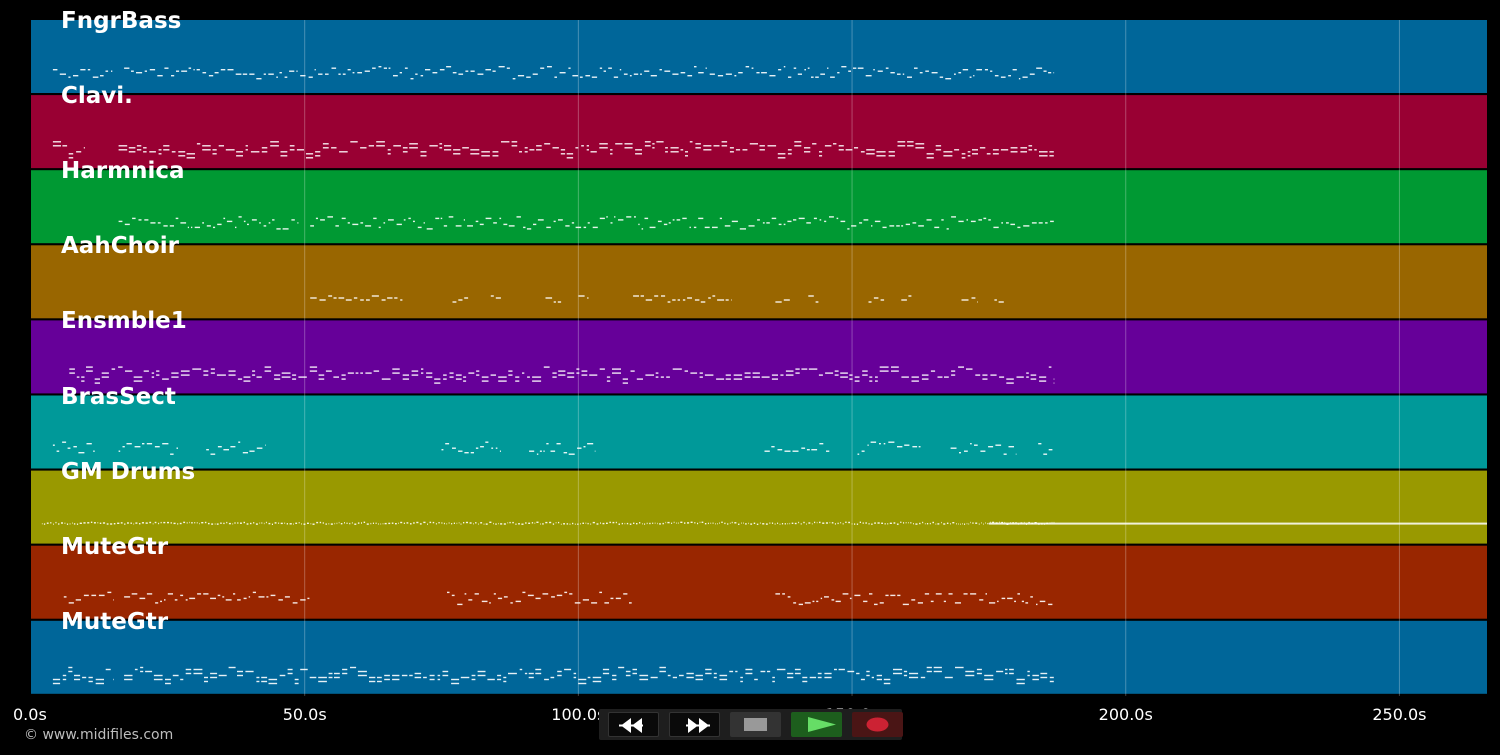 Image resolution: width=1500 pixels, height=755 pixels. I want to click on time-tick-label: 100.0s, so click(578, 714).